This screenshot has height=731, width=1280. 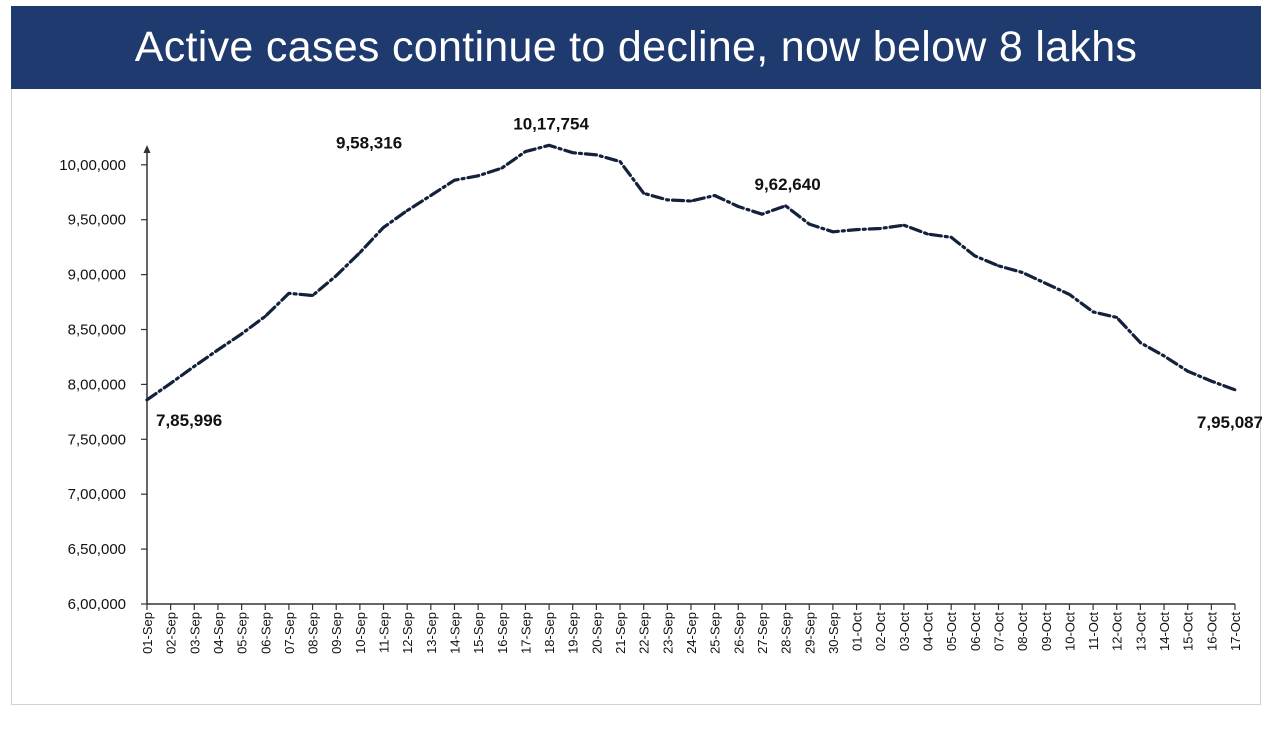 I want to click on y-tick-label: 6,00,000, so click(x=97, y=604).